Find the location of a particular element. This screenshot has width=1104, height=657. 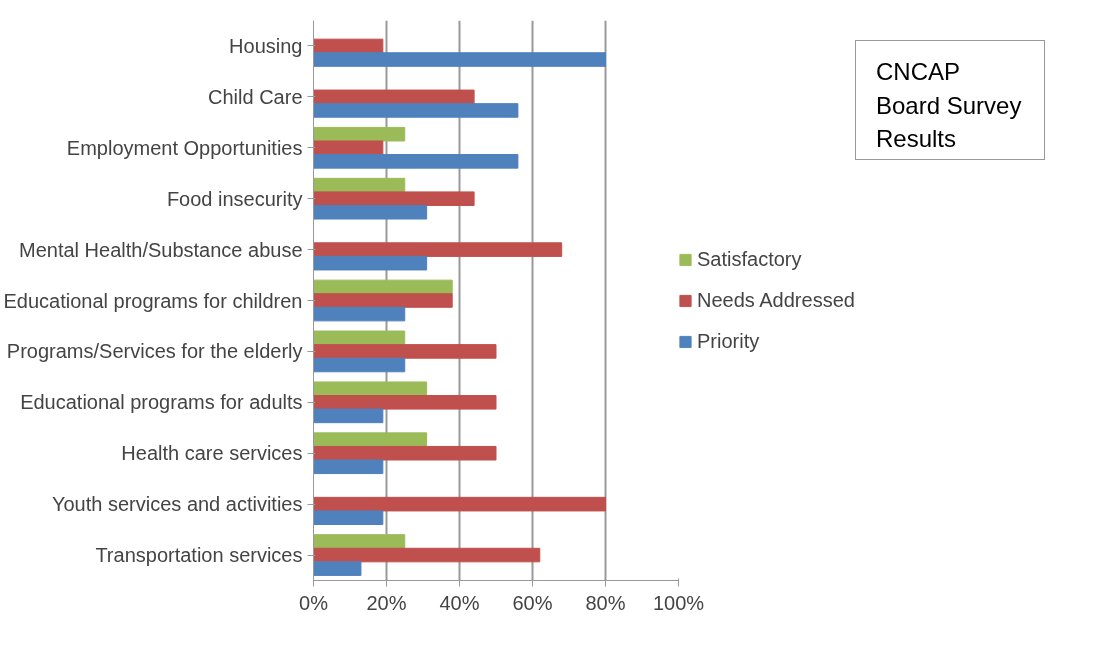

y-tick-label: Employment Opportunities is located at coordinates (184, 147).